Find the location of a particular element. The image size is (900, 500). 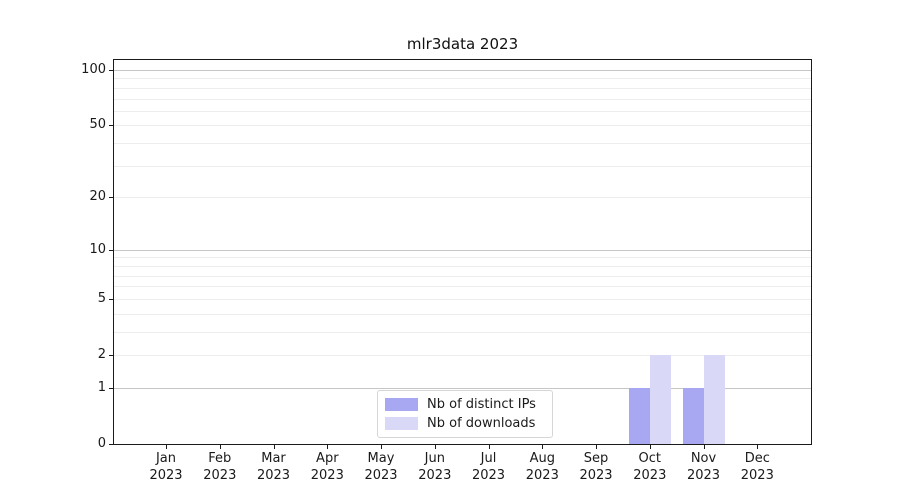

y-tick-label: 10 is located at coordinates (97, 249).